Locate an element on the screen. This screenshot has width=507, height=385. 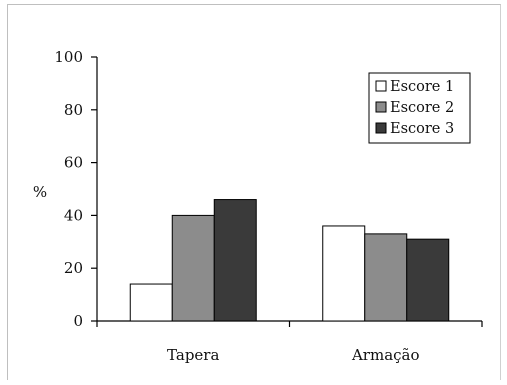
y-tick-label: 0 is located at coordinates (78, 321).